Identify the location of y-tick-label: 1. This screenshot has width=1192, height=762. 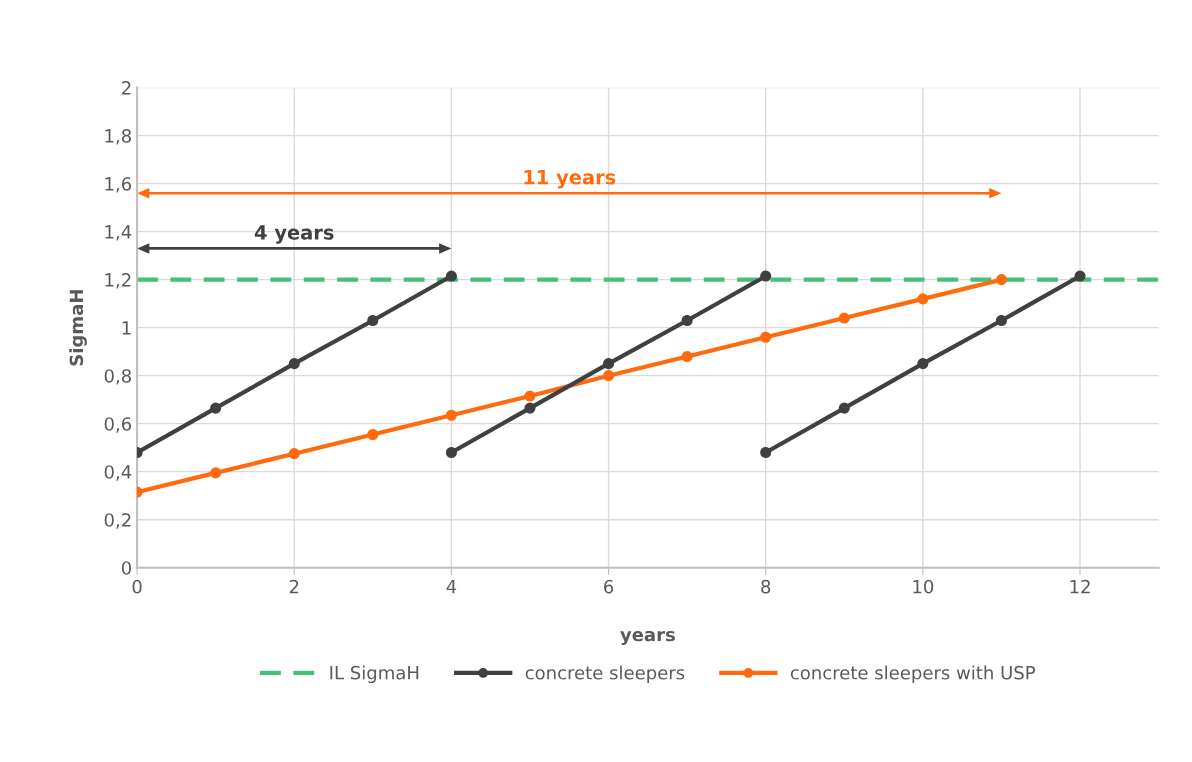
(126, 328).